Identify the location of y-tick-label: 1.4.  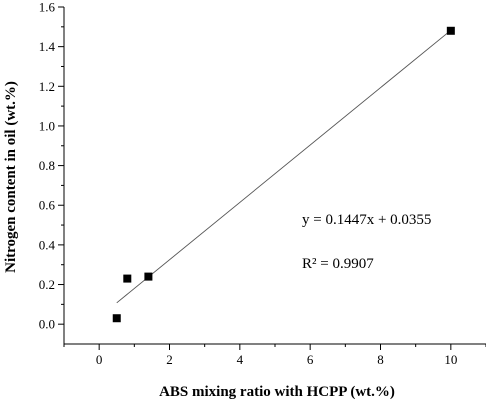
(47, 46).